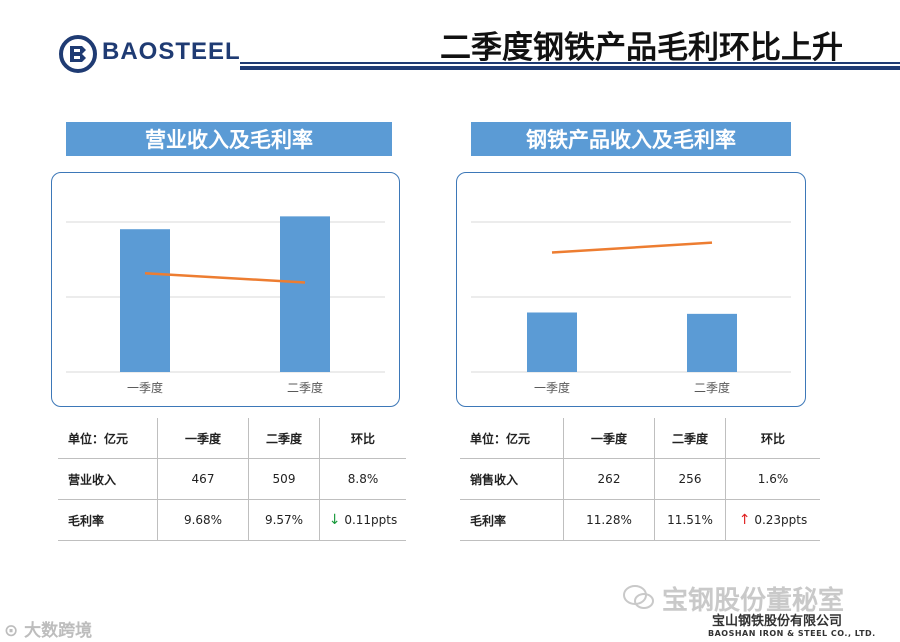 The image size is (900, 642). What do you see at coordinates (570, 63) in the screenshot?
I see `header-divider` at bounding box center [570, 63].